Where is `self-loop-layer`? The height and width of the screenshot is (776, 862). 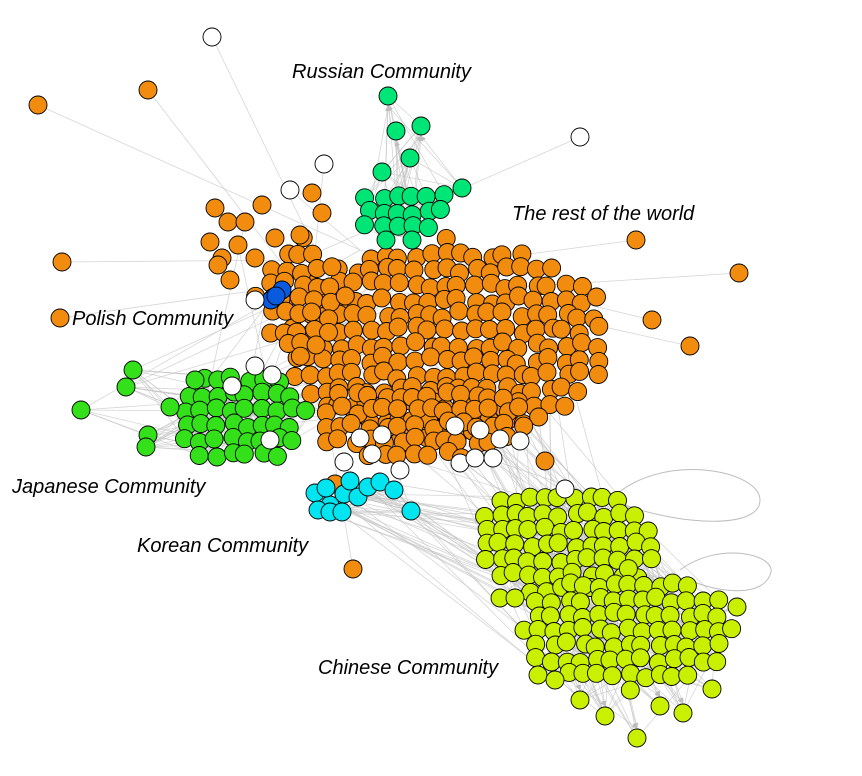
self-loop-layer is located at coordinates (690, 530).